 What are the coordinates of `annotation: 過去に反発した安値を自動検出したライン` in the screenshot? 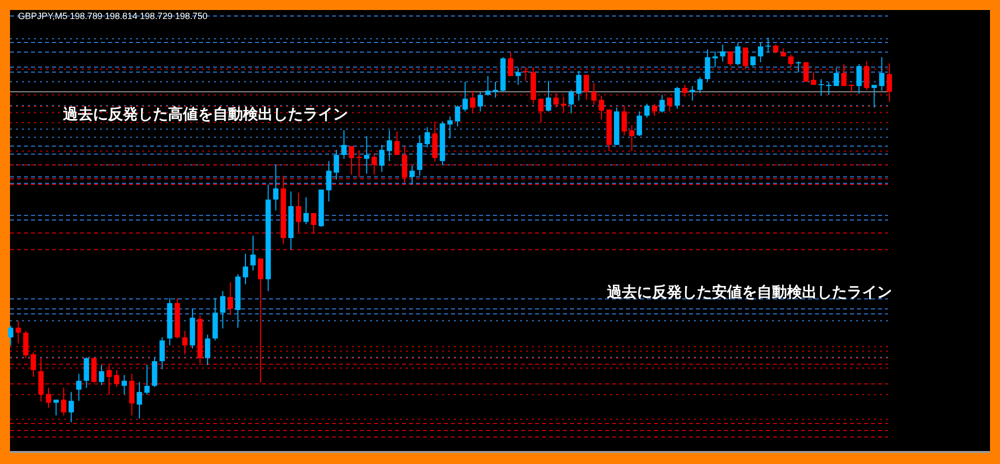 It's located at (749, 292).